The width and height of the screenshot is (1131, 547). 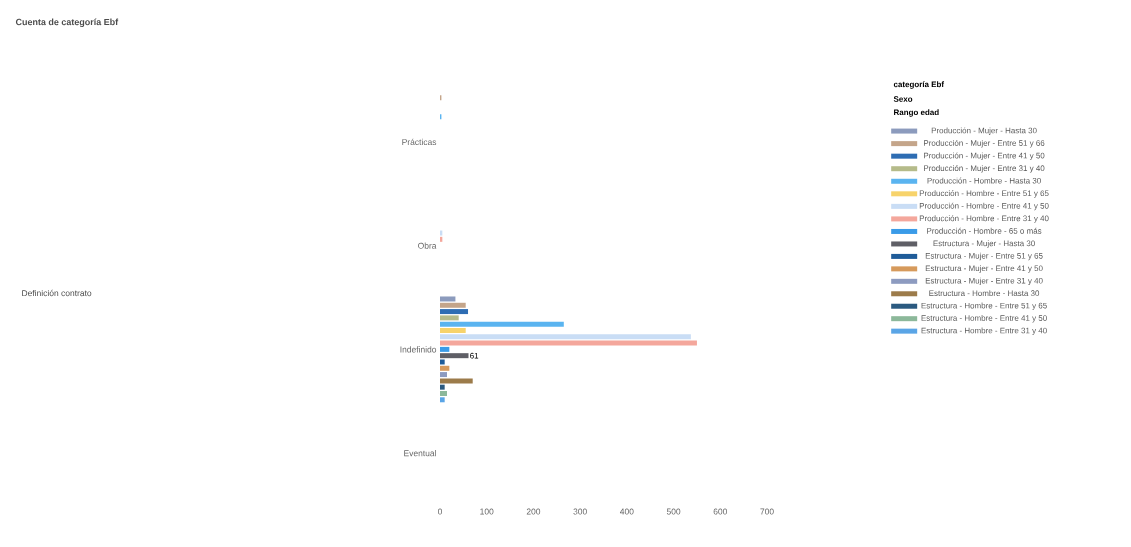 What do you see at coordinates (767, 511) in the screenshot?
I see `x-tick-label: 700` at bounding box center [767, 511].